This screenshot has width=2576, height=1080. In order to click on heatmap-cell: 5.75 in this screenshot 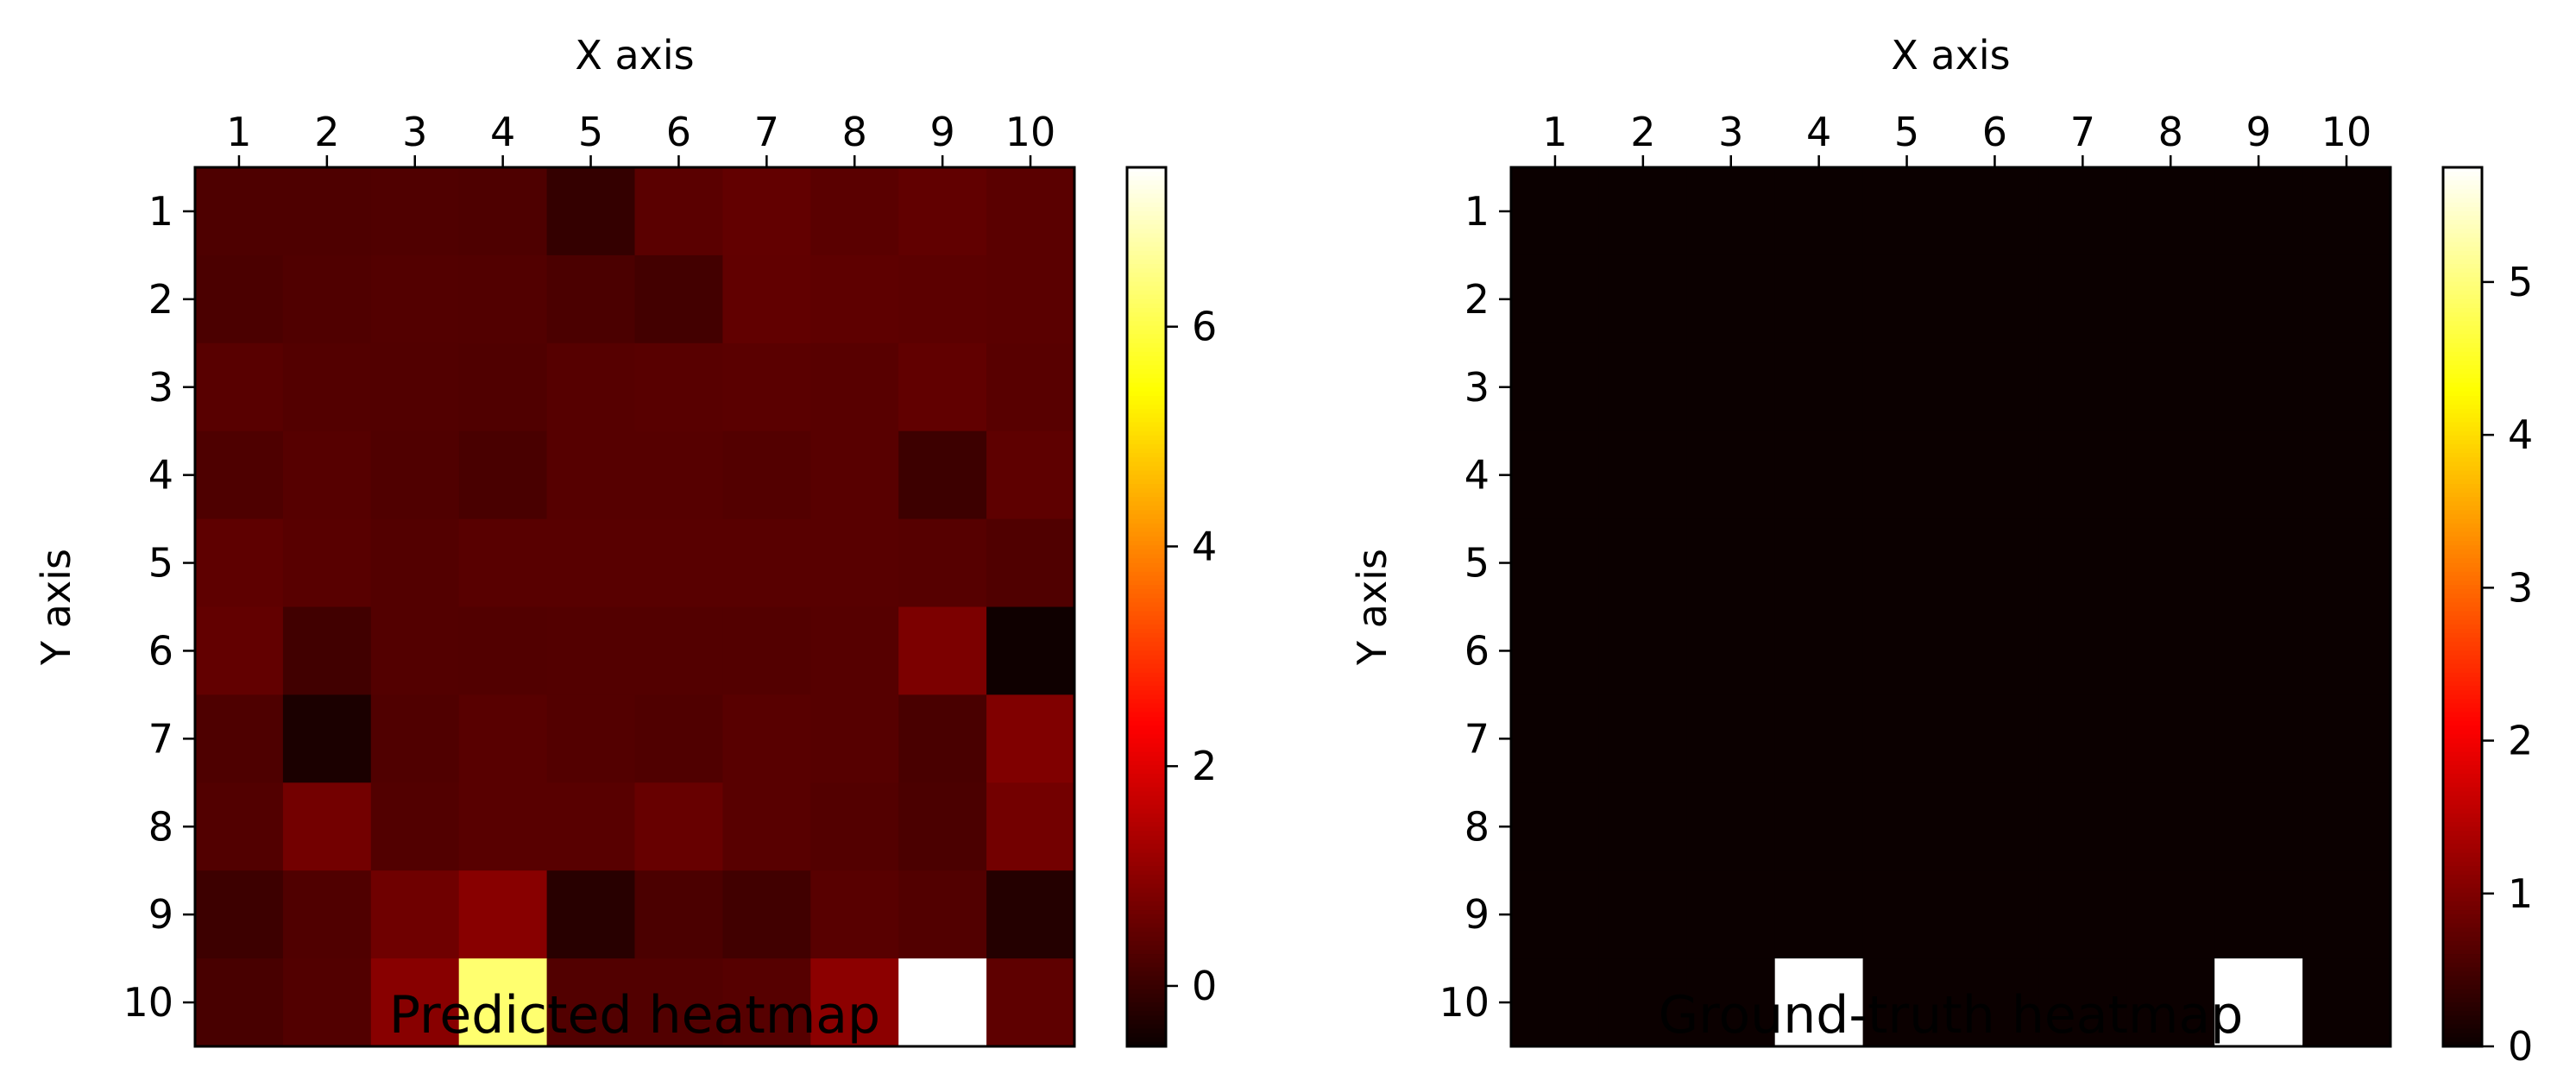, I will do `click(1819, 1002)`.